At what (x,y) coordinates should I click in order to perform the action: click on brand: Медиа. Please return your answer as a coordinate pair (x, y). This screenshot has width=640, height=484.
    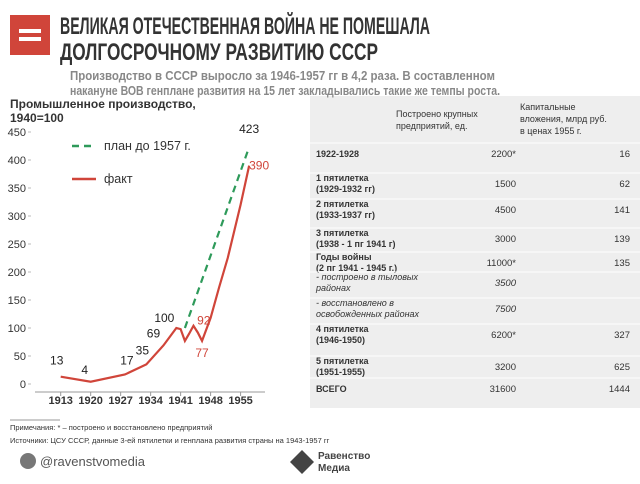
    Looking at the image, I should click on (334, 468).